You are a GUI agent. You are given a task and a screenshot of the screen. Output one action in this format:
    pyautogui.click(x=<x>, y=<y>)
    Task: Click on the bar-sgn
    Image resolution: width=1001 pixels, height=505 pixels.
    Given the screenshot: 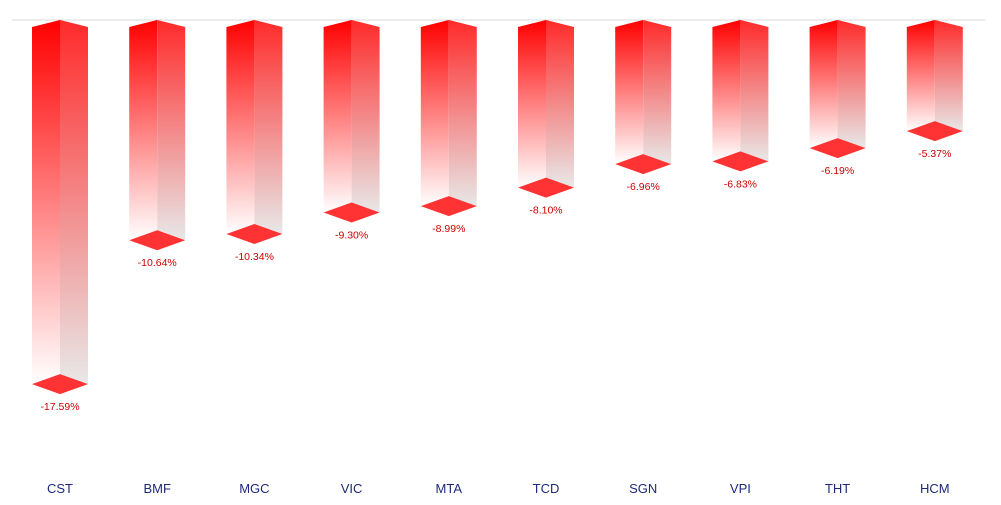 What is the action you would take?
    pyautogui.click(x=643, y=97)
    